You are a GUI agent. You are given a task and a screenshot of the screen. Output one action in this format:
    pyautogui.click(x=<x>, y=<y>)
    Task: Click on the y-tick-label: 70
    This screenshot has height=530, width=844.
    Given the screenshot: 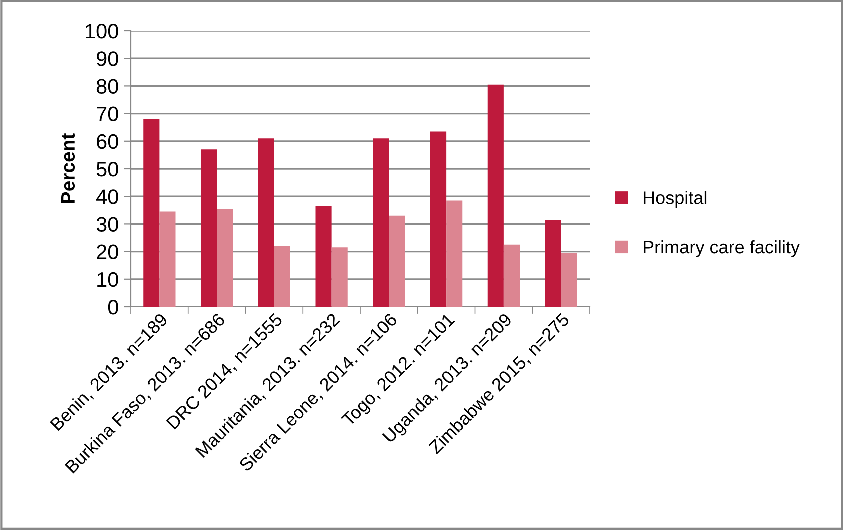 What is the action you would take?
    pyautogui.click(x=107, y=114)
    